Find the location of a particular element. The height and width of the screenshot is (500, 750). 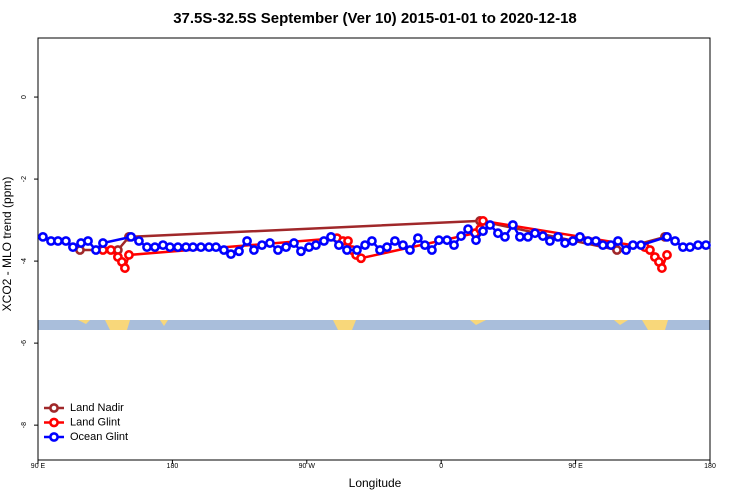

y-tick-label: -8 is located at coordinates (24, 425).